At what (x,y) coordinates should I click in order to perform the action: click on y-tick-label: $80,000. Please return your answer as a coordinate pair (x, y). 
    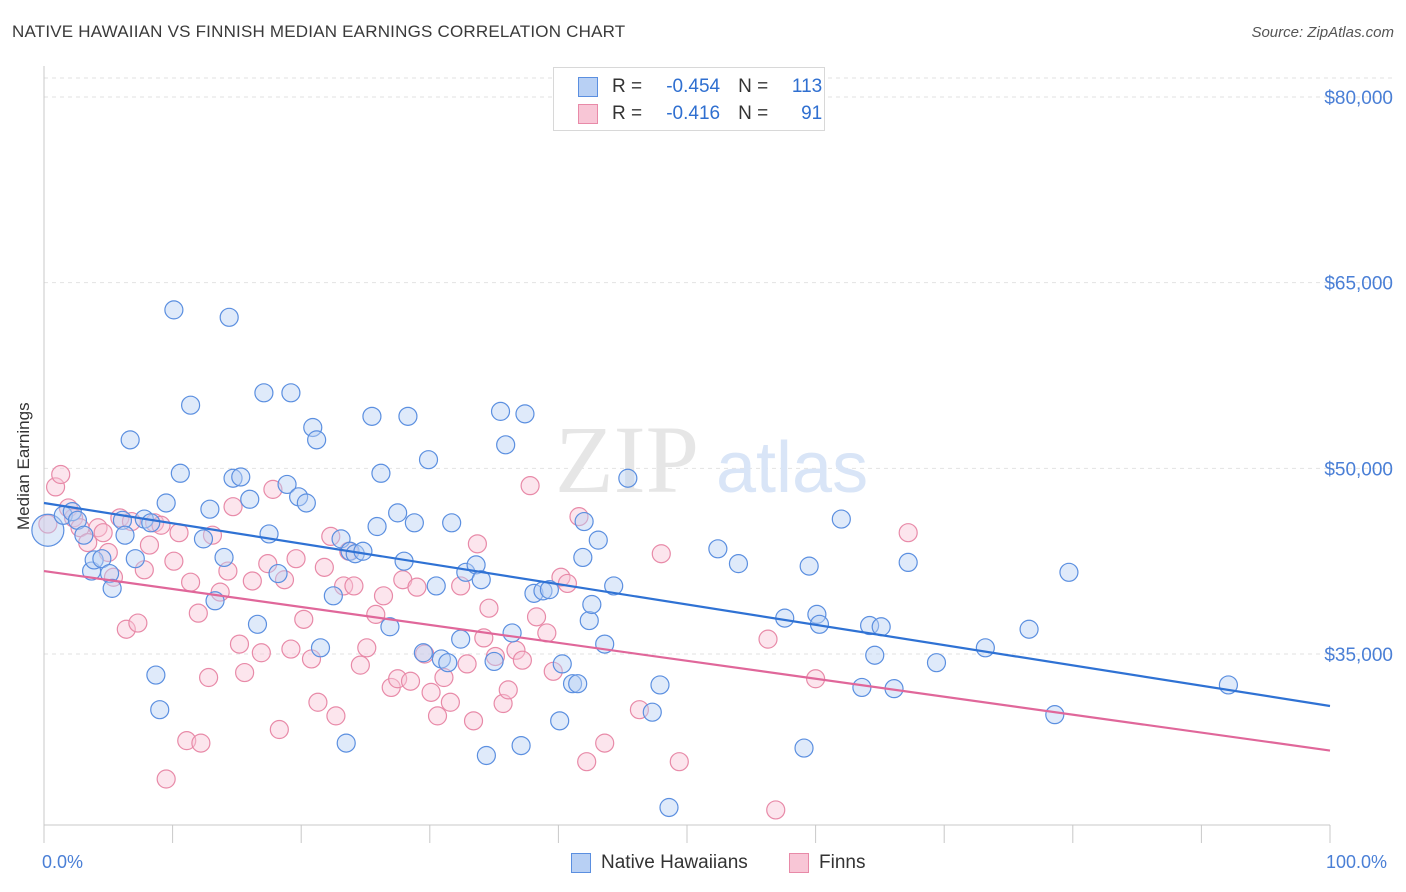
    Looking at the image, I should click on (1358, 98).